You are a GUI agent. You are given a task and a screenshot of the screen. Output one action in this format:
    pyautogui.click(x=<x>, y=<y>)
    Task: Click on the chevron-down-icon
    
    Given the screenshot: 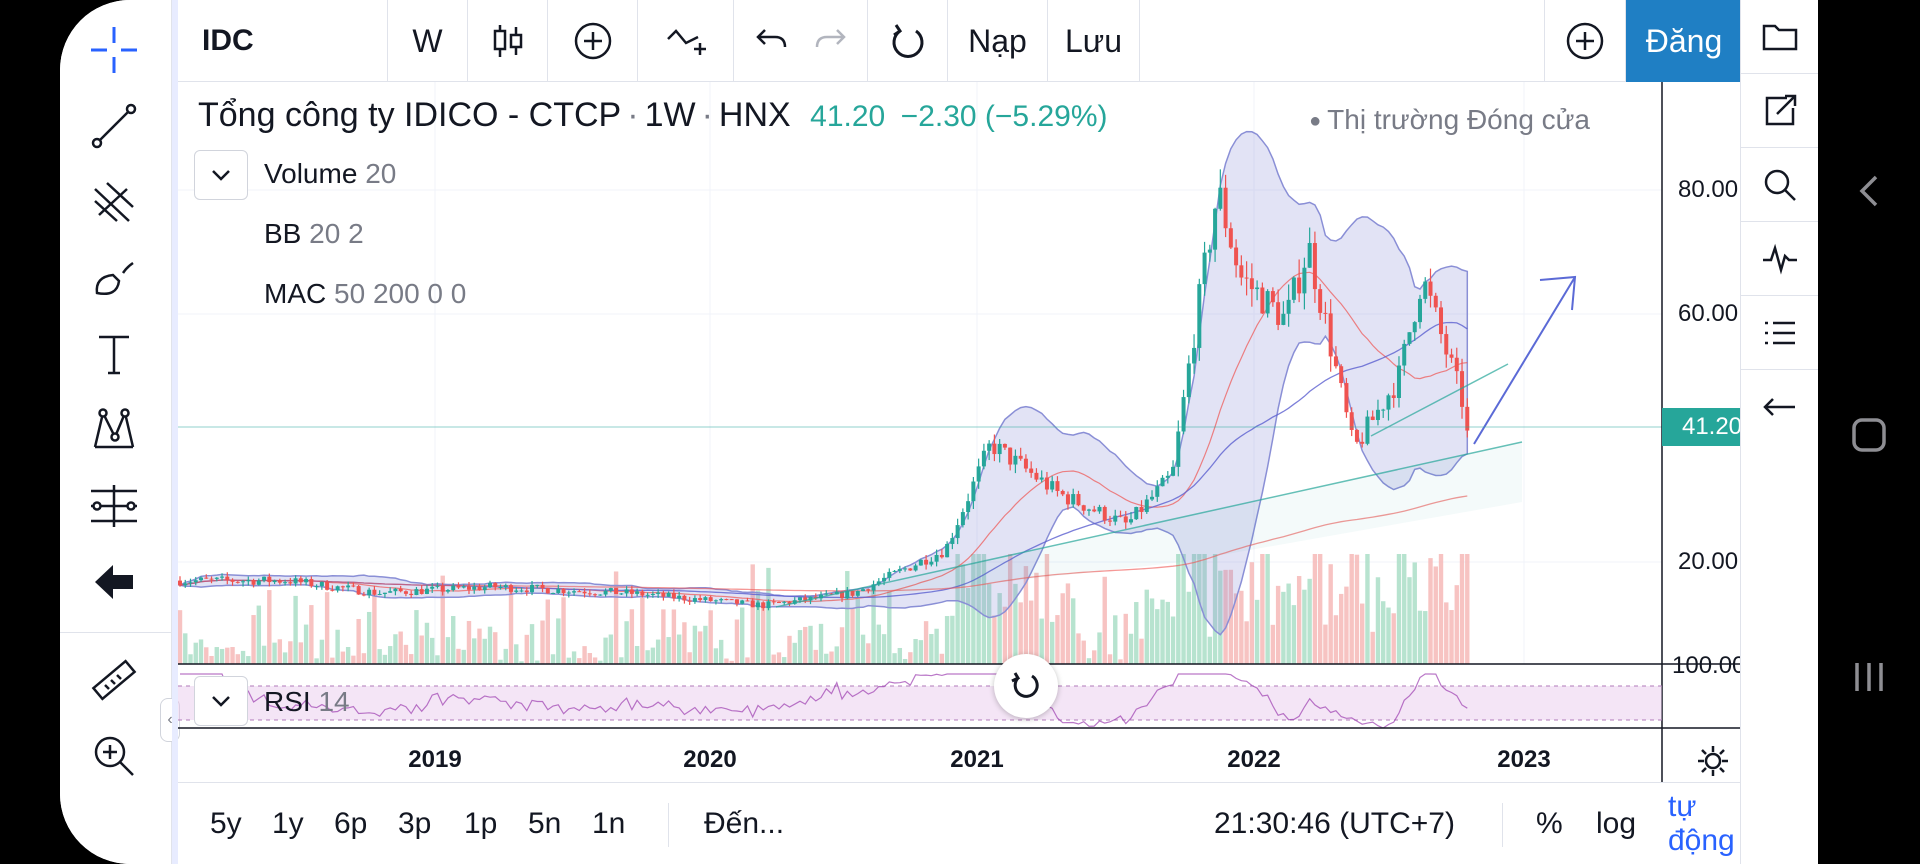 What is the action you would take?
    pyautogui.click(x=221, y=175)
    